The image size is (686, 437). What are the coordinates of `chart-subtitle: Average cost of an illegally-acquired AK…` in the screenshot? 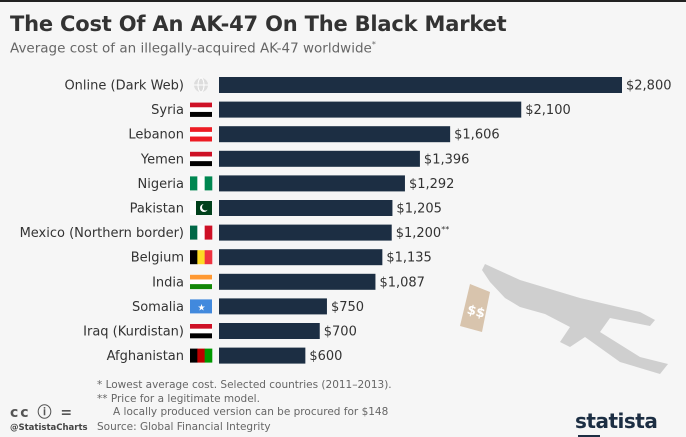 It's located at (193, 48).